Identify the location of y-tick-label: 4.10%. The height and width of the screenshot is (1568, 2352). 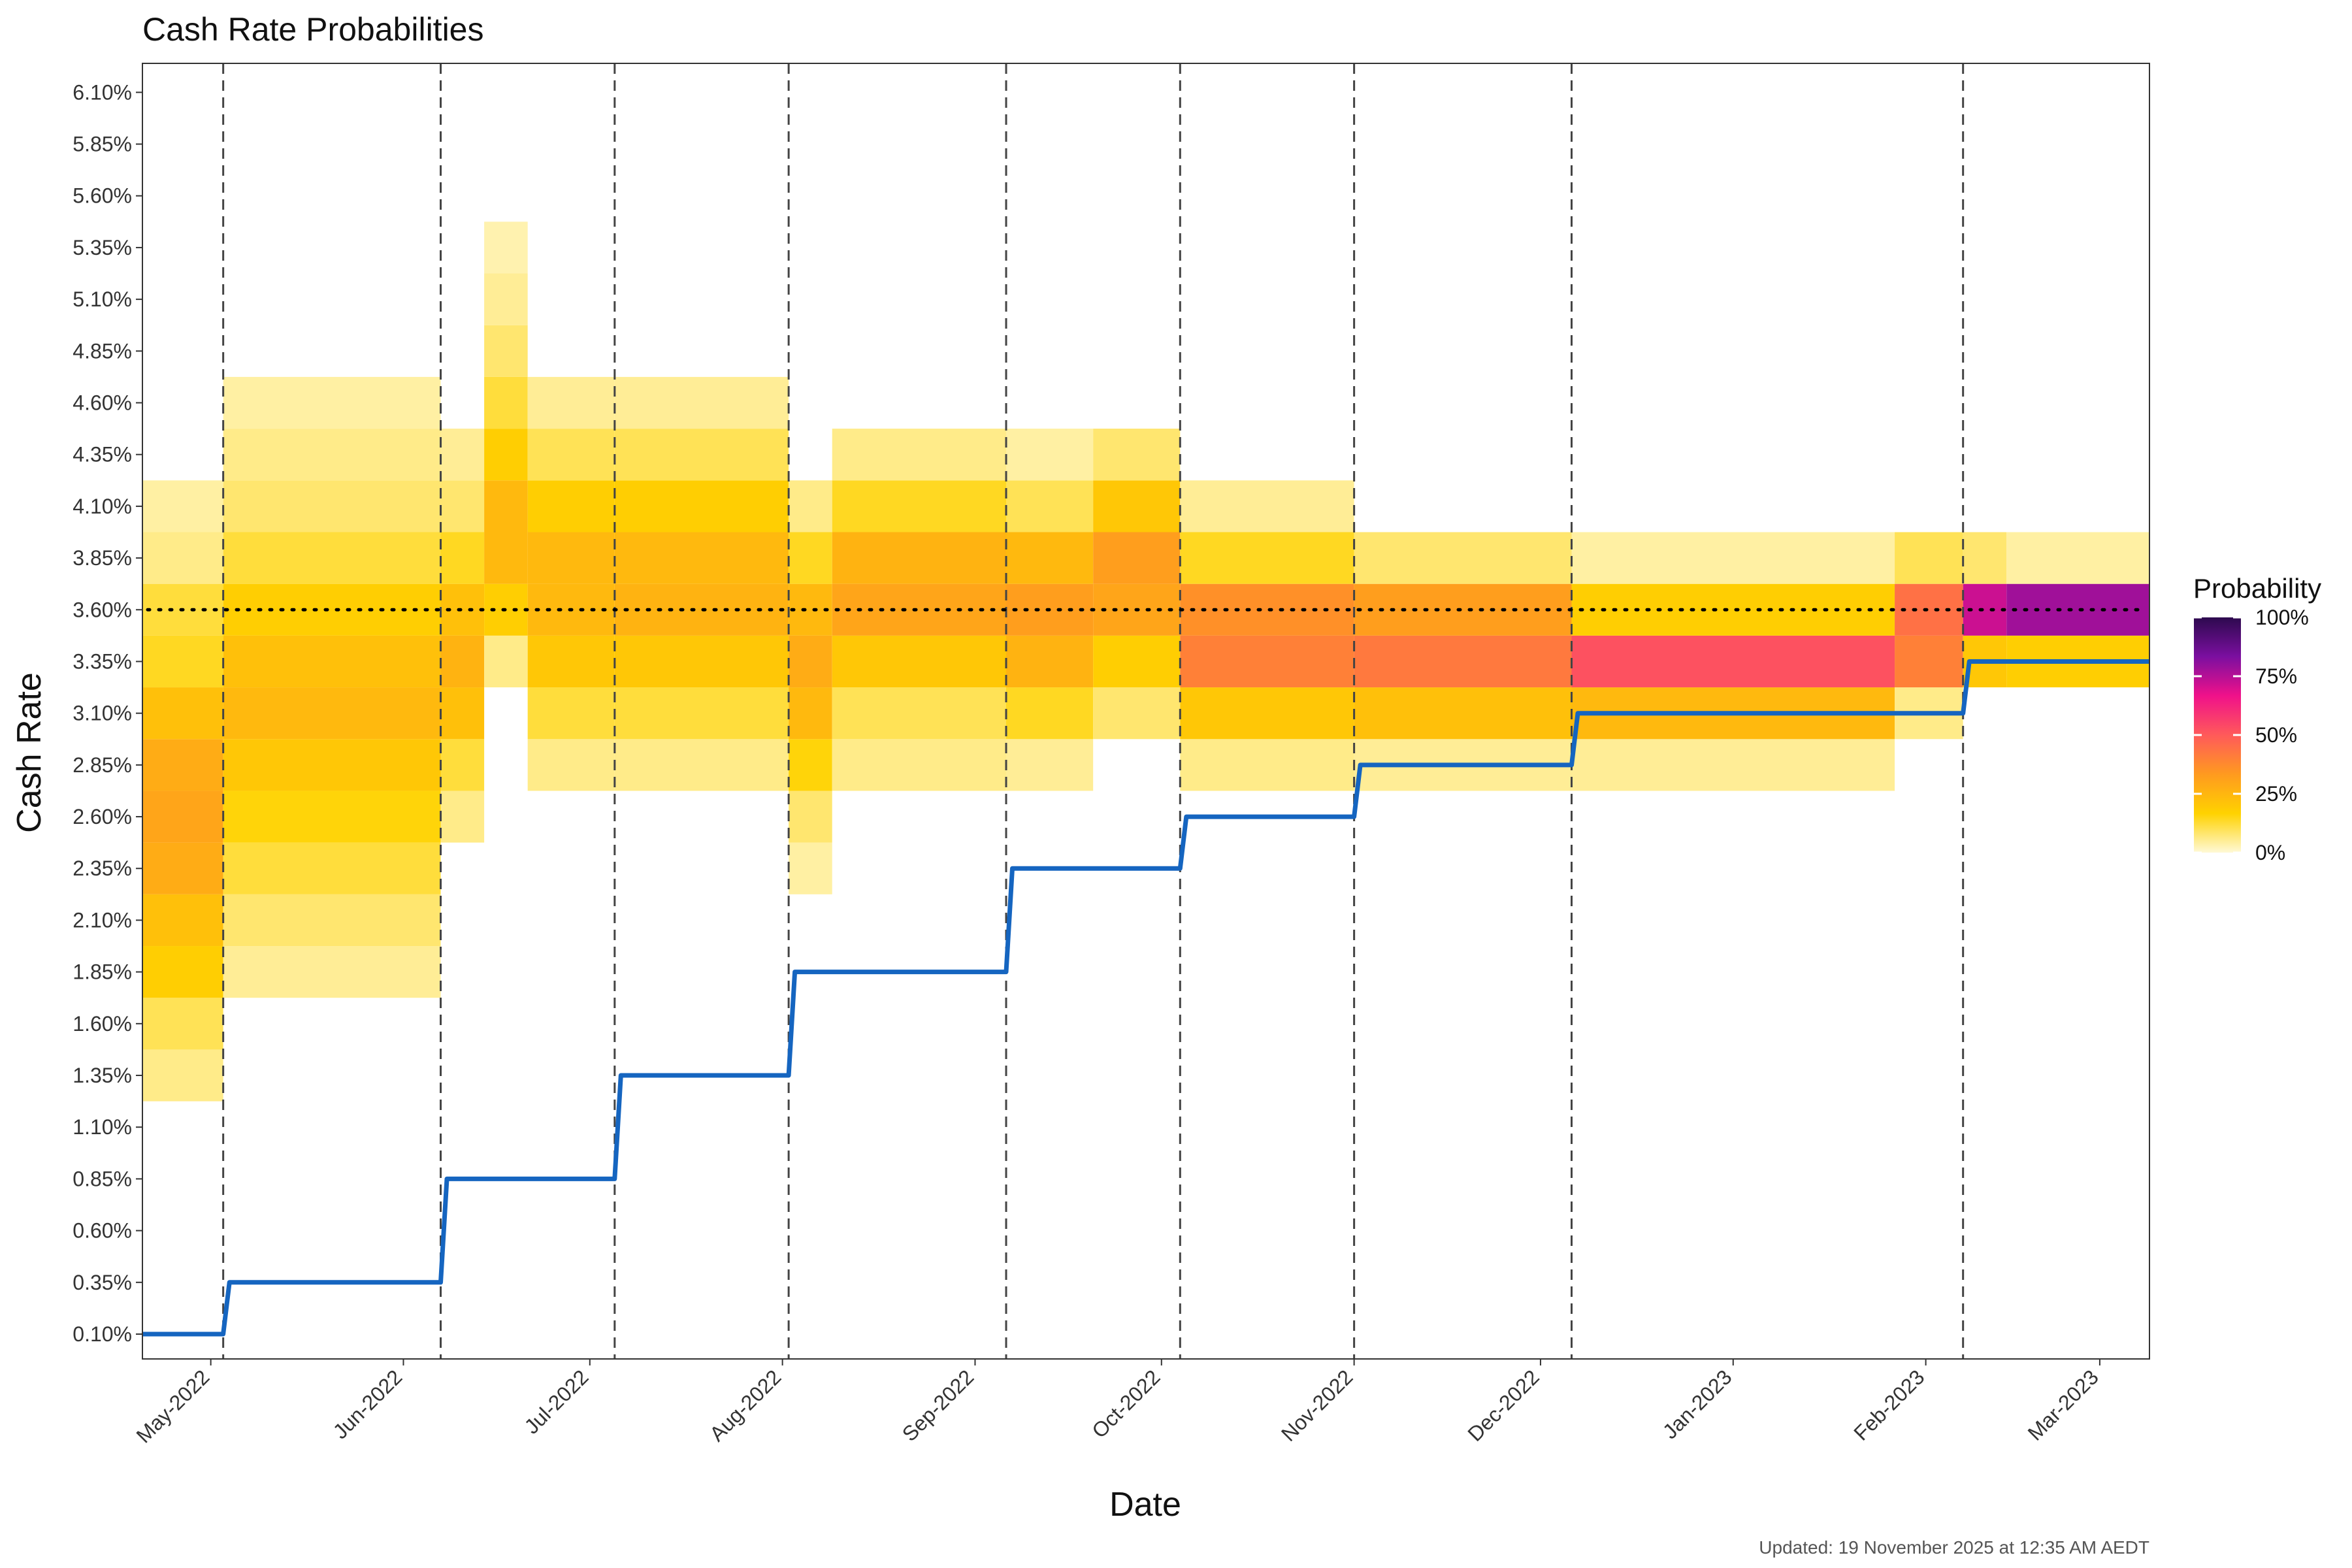
(102, 506).